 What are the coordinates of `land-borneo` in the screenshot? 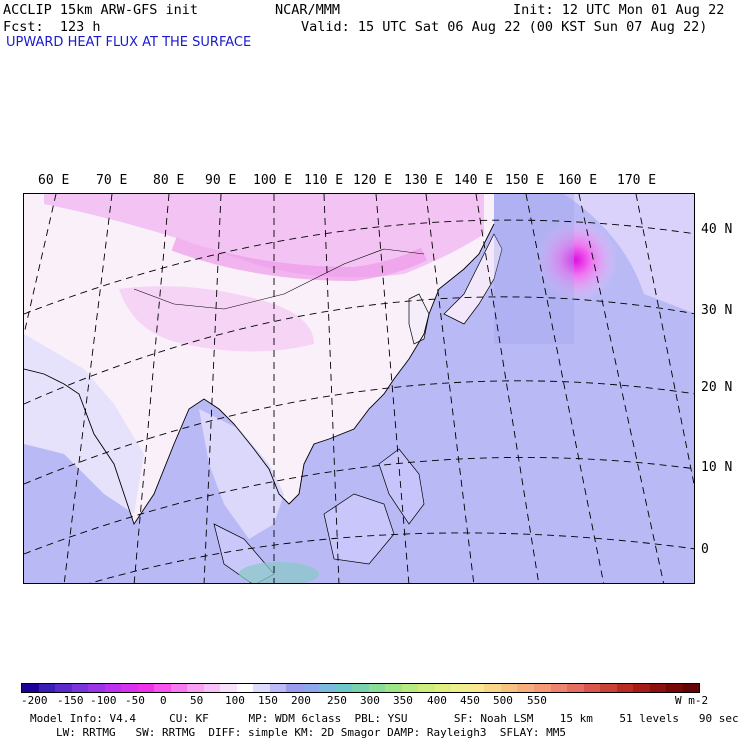 It's located at (359, 529).